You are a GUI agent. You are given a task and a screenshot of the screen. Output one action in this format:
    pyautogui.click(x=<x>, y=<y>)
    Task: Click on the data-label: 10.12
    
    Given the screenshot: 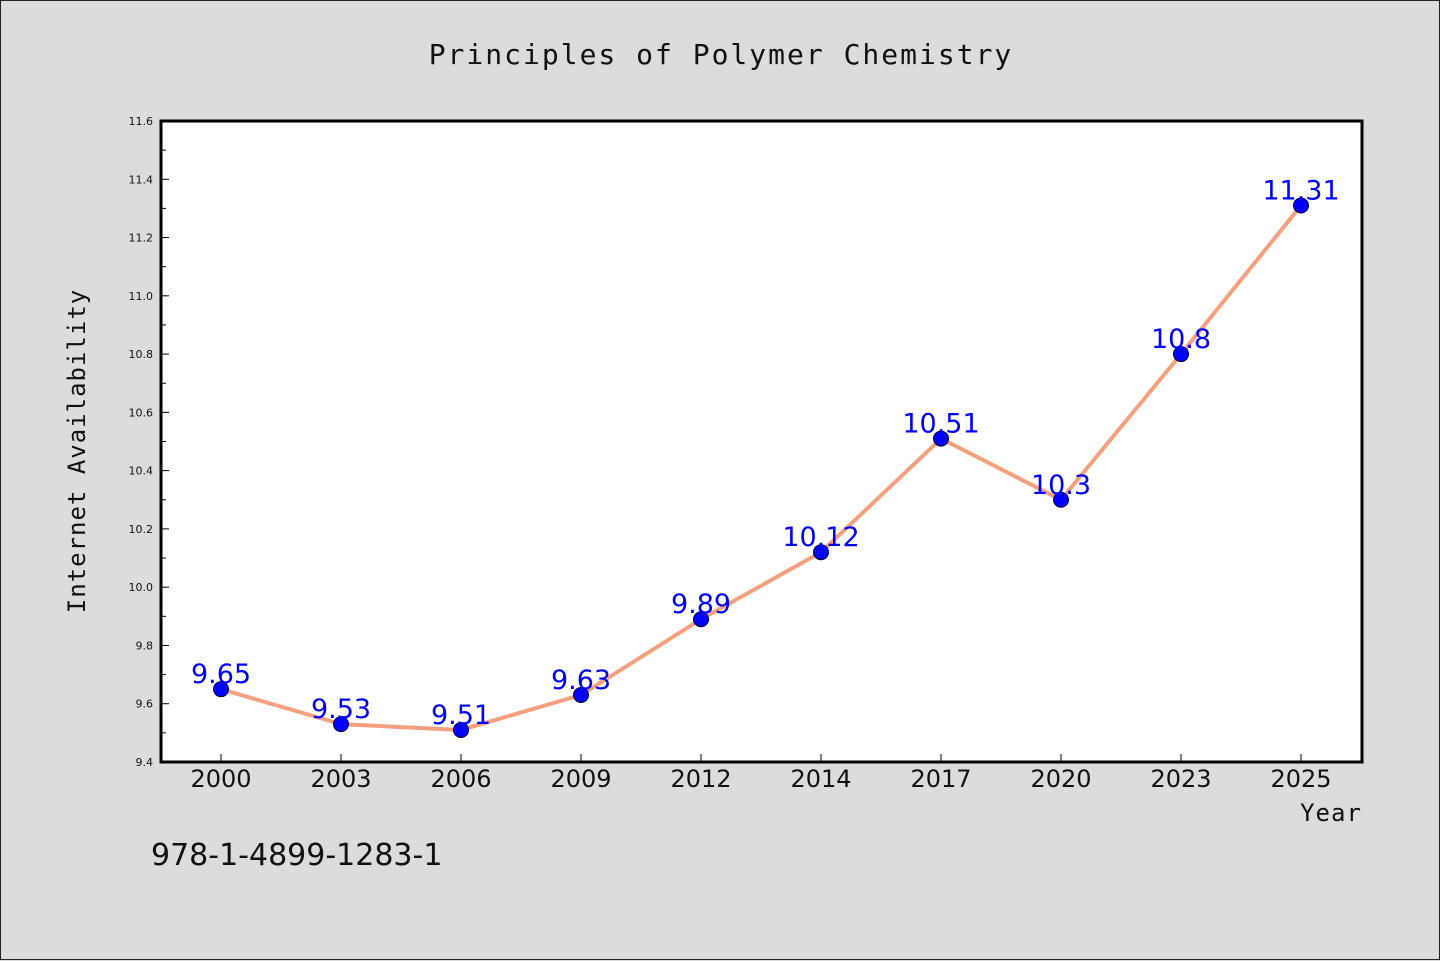 What is the action you would take?
    pyautogui.click(x=820, y=537)
    